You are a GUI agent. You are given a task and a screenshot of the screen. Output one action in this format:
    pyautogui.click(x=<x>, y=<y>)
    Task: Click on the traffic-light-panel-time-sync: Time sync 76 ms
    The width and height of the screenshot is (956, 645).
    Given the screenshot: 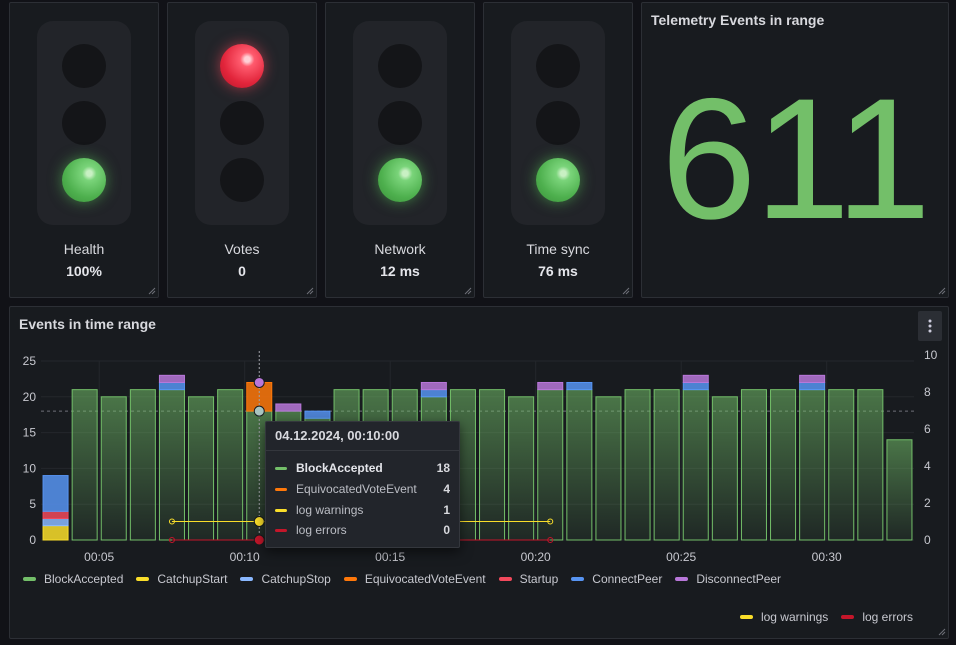 What is the action you would take?
    pyautogui.click(x=558, y=150)
    